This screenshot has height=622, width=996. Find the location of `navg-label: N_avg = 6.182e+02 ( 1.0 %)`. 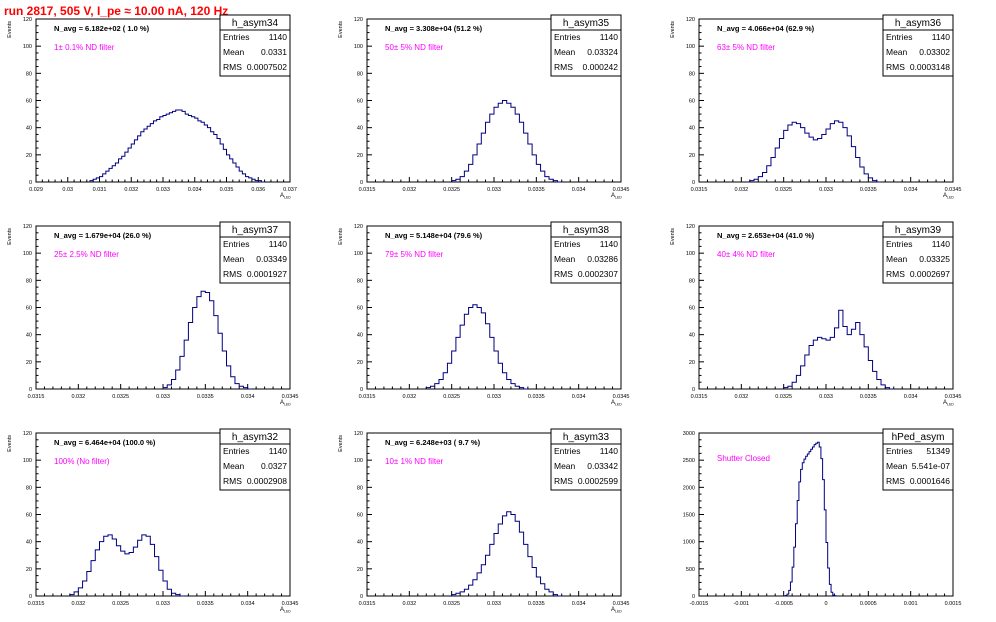

navg-label: N_avg = 6.182e+02 ( 1.0 %) is located at coordinates (102, 28).